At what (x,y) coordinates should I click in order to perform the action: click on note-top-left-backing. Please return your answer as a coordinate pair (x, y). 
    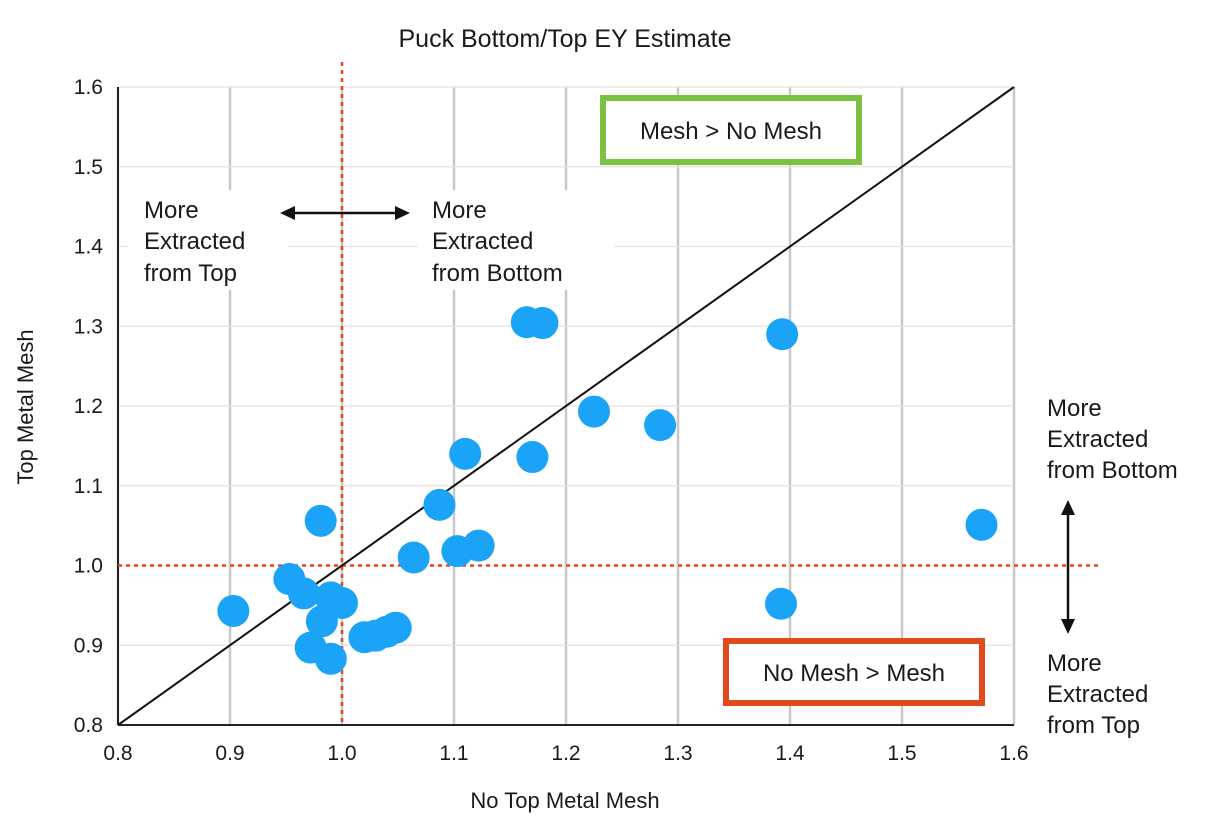
    Looking at the image, I should click on (208, 240).